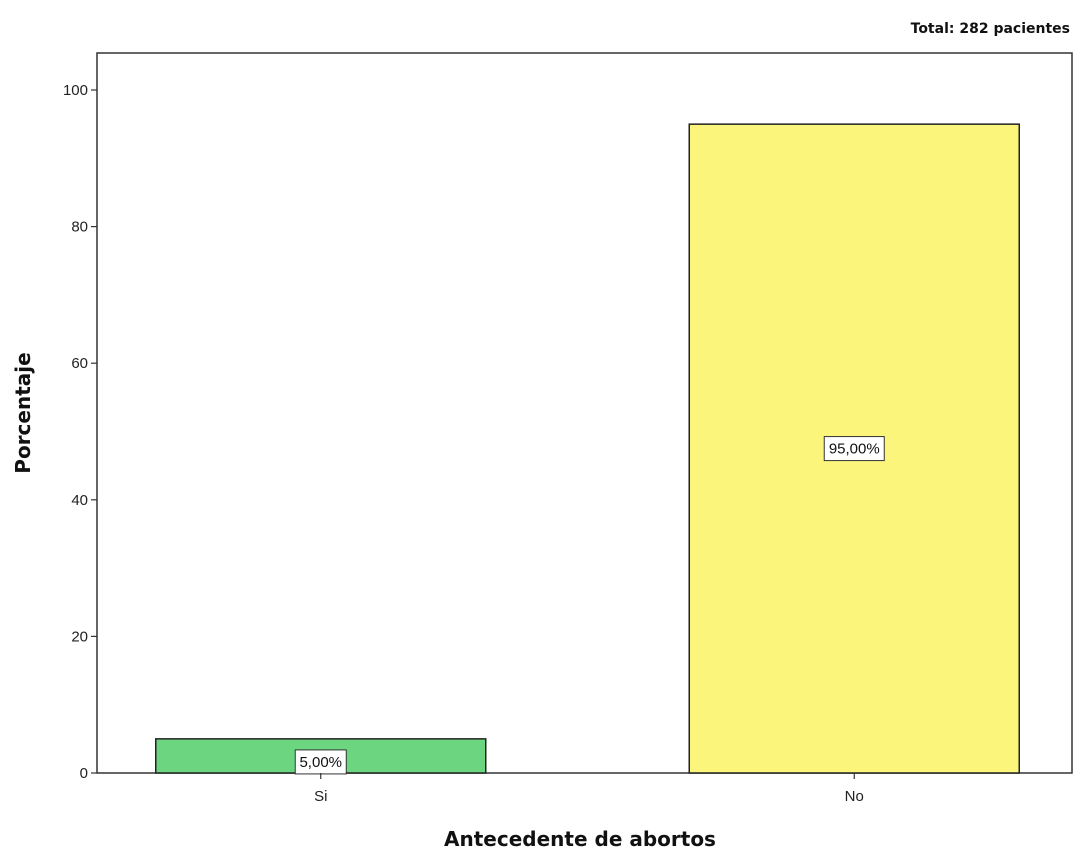 Image resolution: width=1082 pixels, height=852 pixels. What do you see at coordinates (23, 412) in the screenshot?
I see `y-axis-title: Porcentaje` at bounding box center [23, 412].